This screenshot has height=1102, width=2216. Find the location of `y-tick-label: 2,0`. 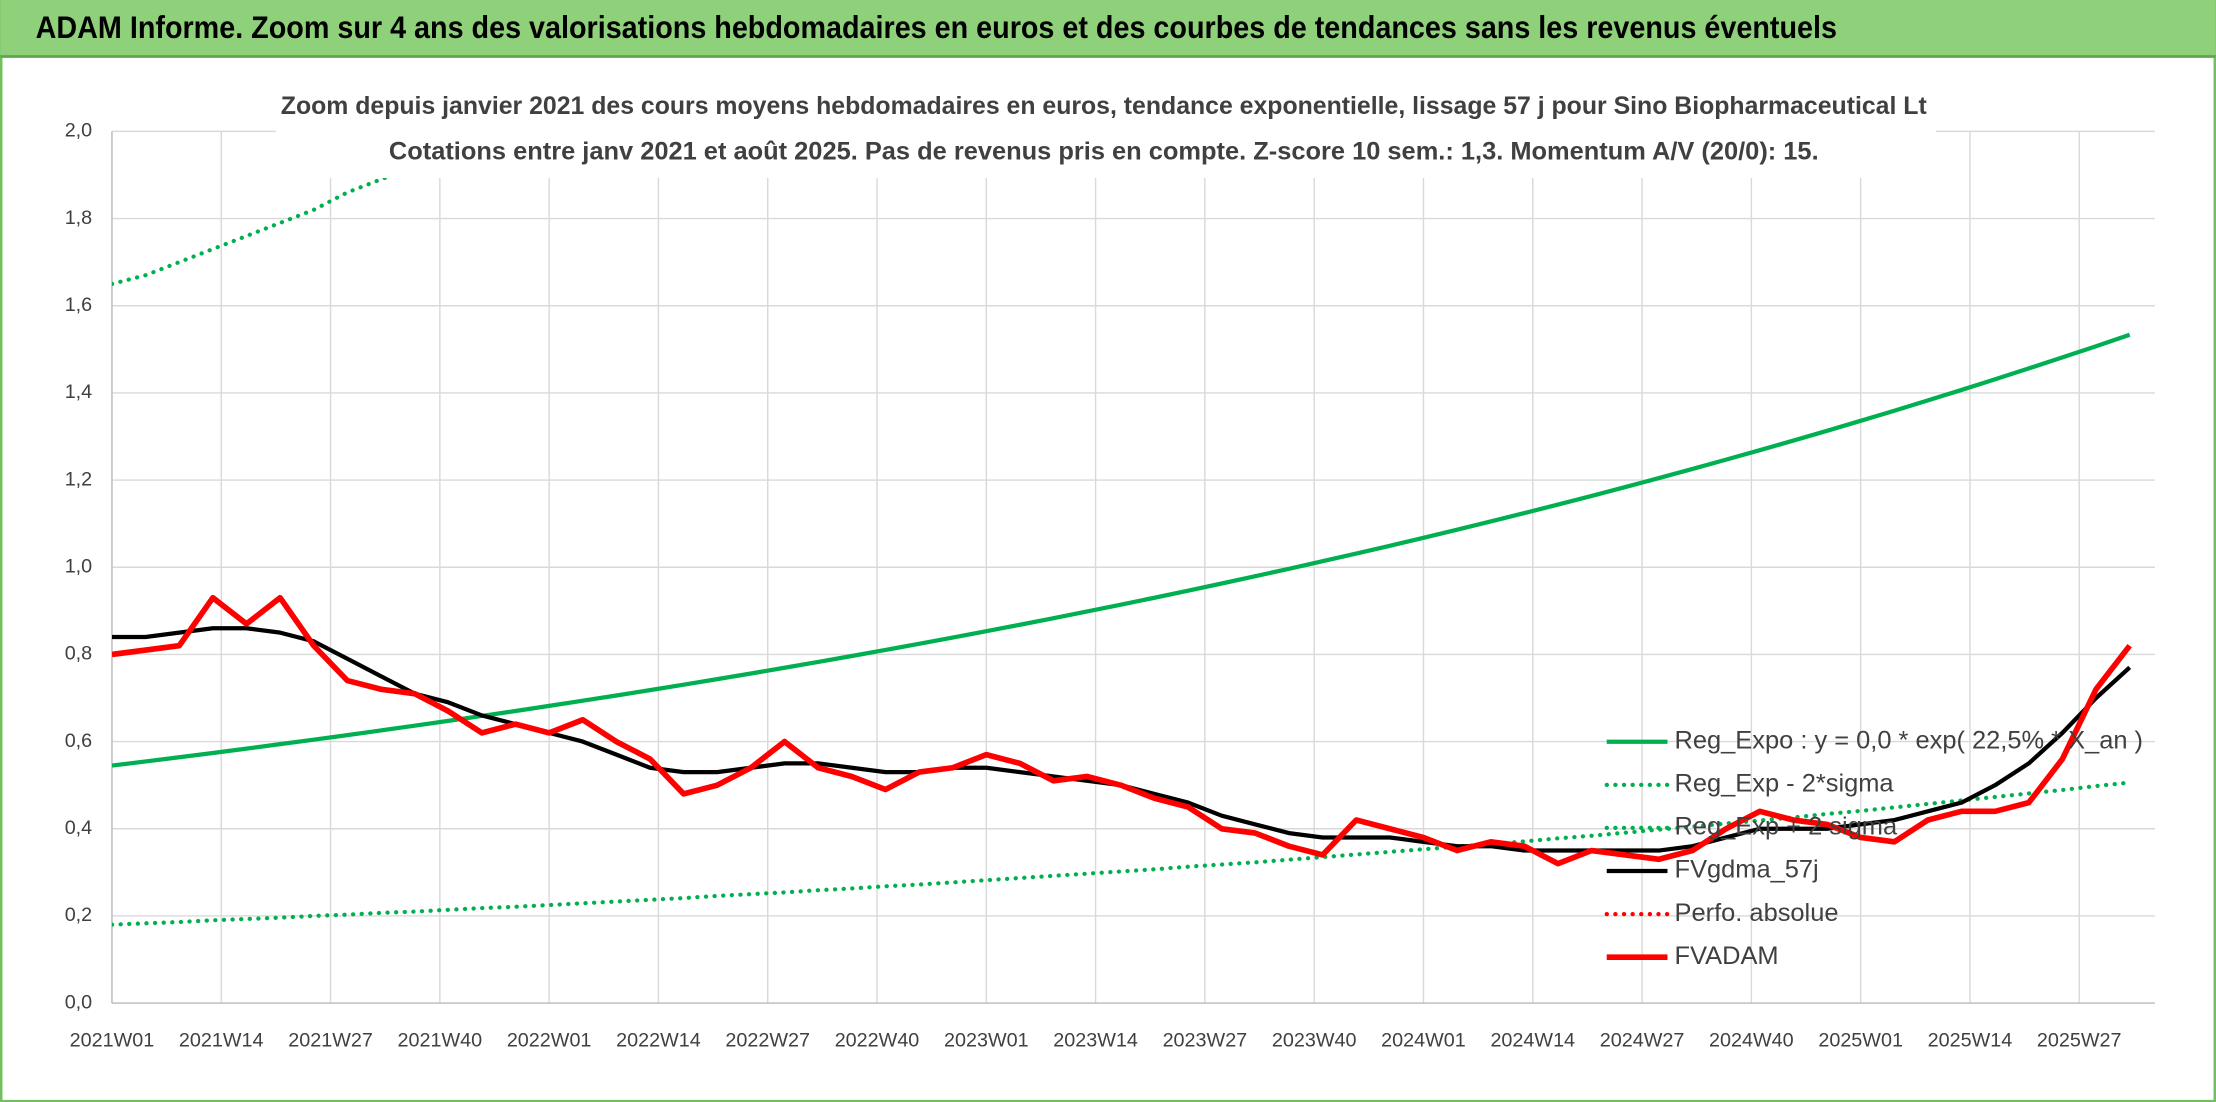

y-tick-label: 2,0 is located at coordinates (78, 131).